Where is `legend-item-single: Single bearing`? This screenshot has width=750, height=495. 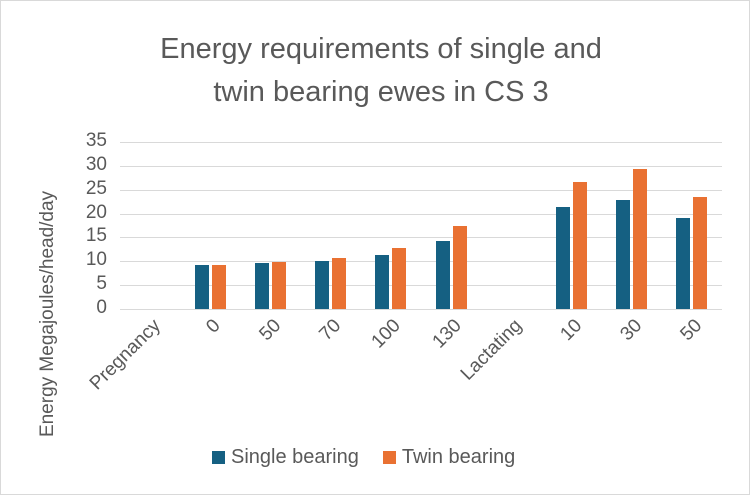 legend-item-single: Single bearing is located at coordinates (285, 457).